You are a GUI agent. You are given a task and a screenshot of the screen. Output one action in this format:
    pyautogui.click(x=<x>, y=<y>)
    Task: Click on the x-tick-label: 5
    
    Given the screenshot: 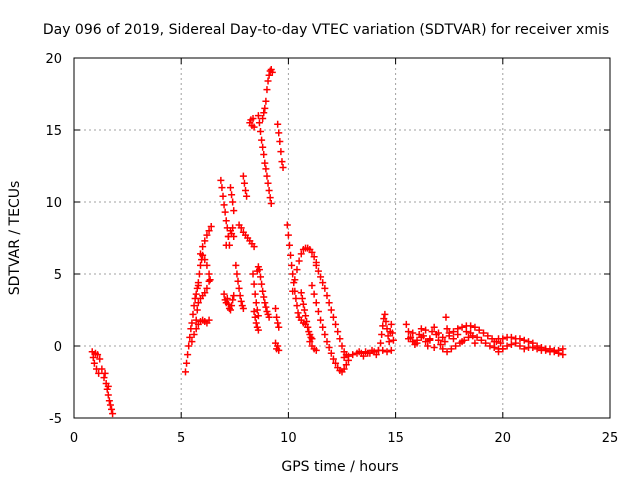 What is the action you would take?
    pyautogui.click(x=181, y=438)
    